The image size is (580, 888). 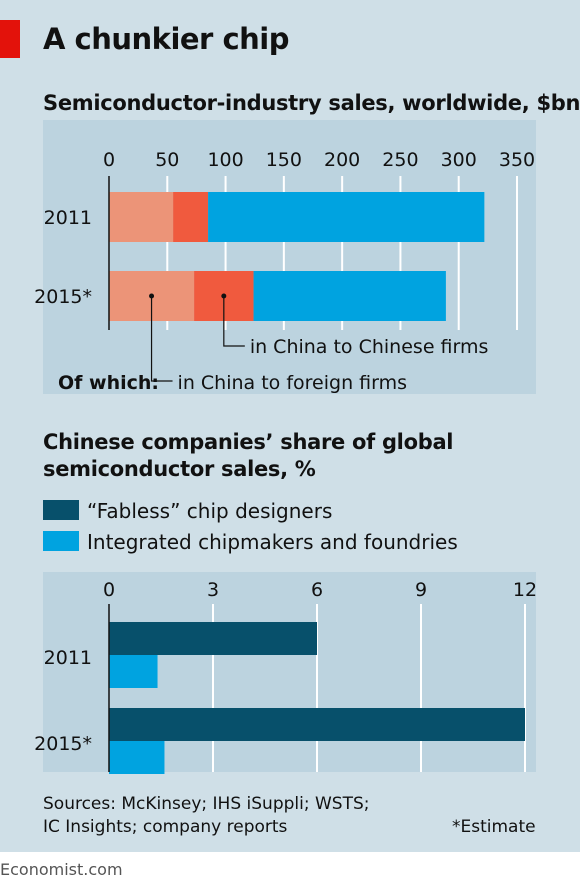 I want to click on x-tick-label: 250, so click(x=400, y=160).